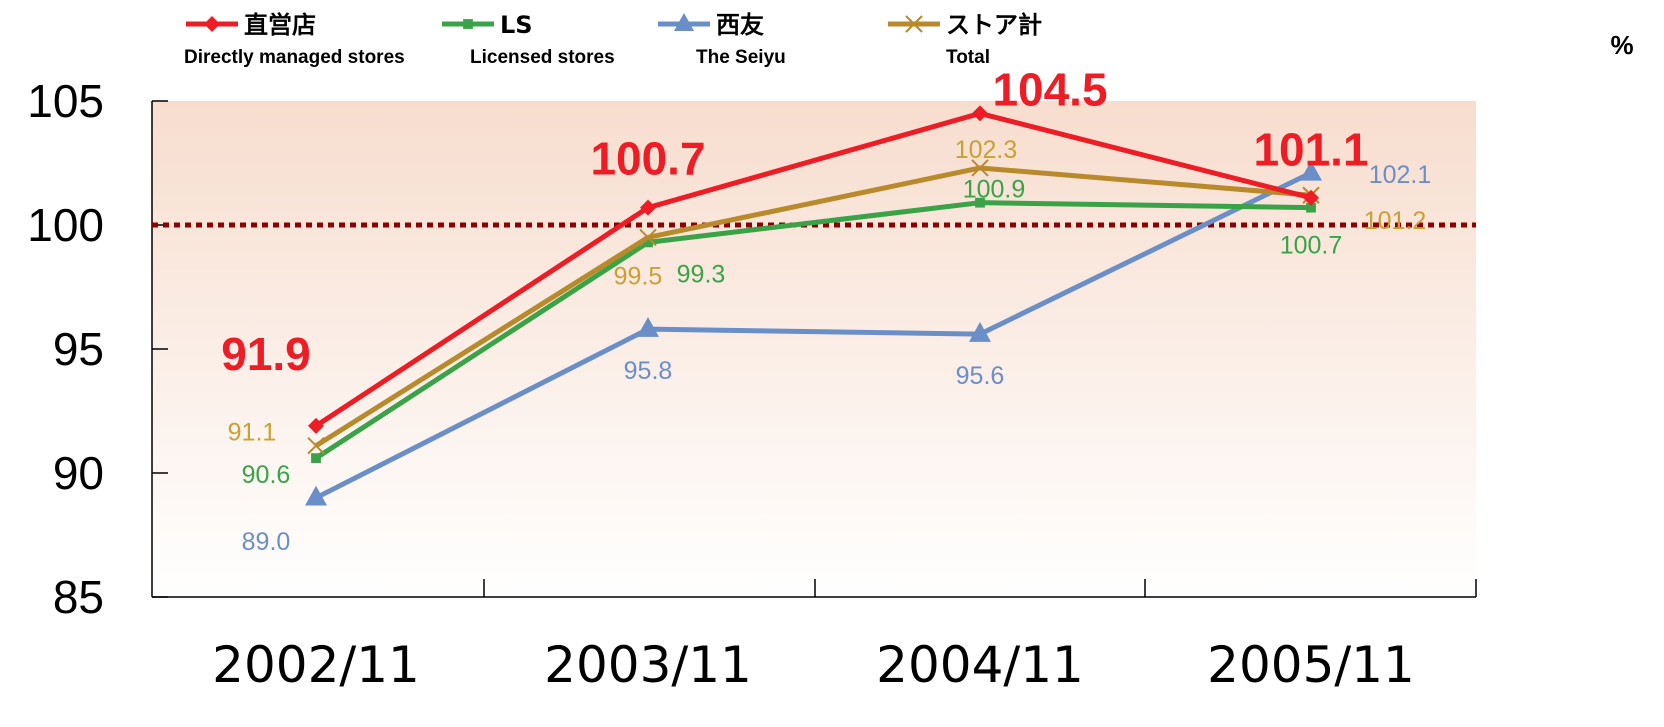  I want to click on data-label: 102.3, so click(986, 150).